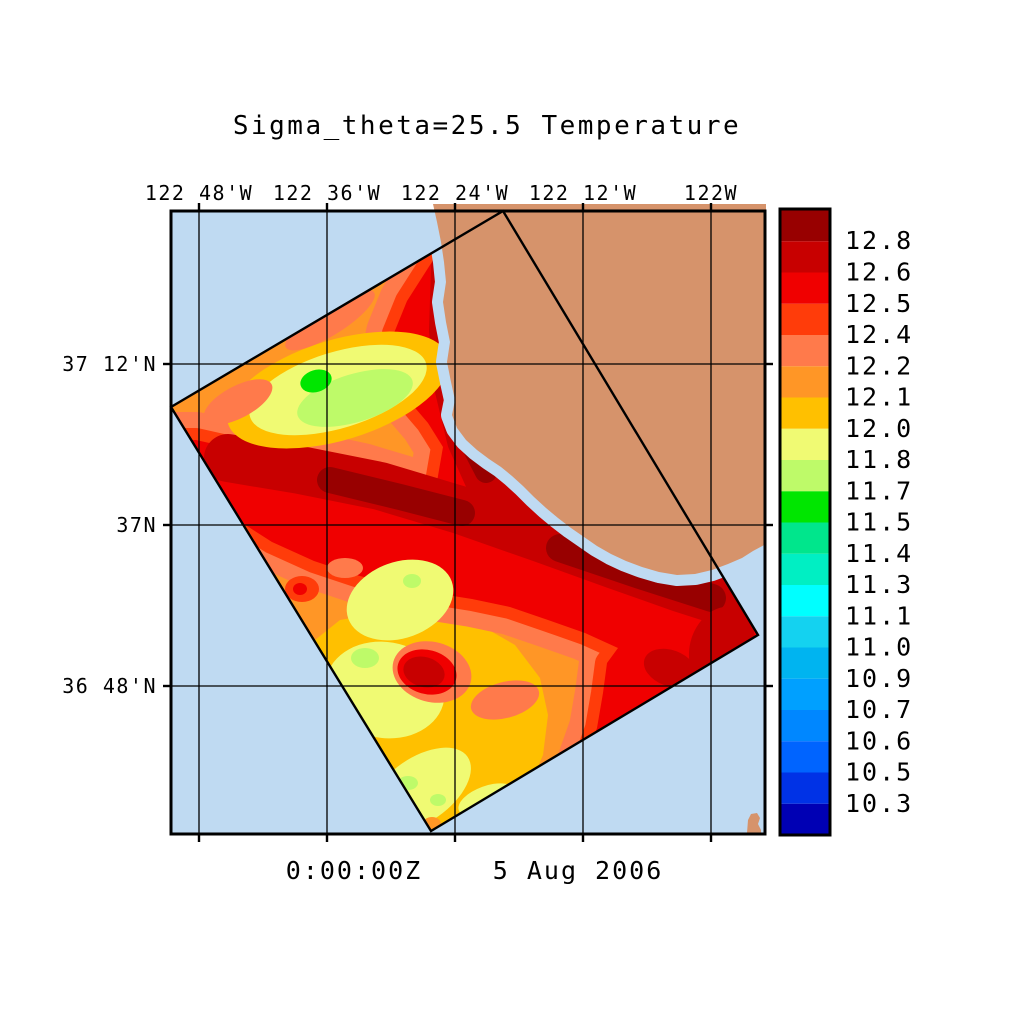  I want to click on land-mass, so click(599, 389).